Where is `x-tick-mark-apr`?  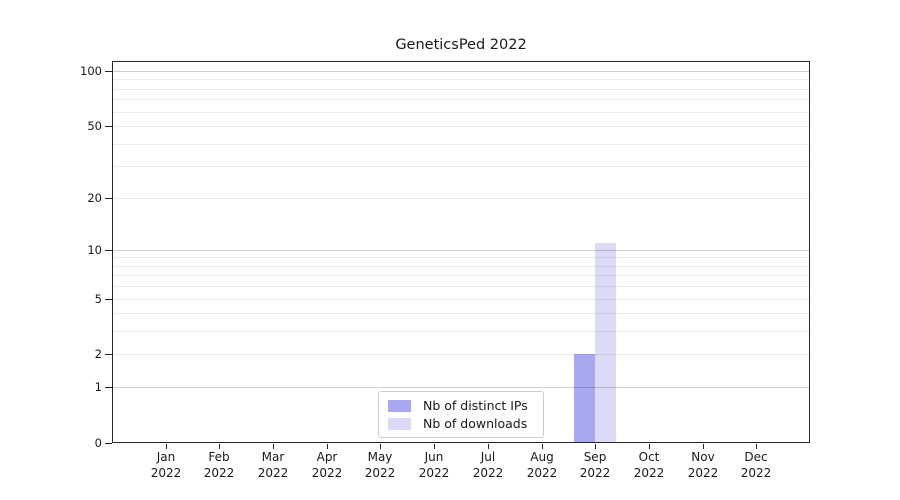
x-tick-mark-apr is located at coordinates (327, 446).